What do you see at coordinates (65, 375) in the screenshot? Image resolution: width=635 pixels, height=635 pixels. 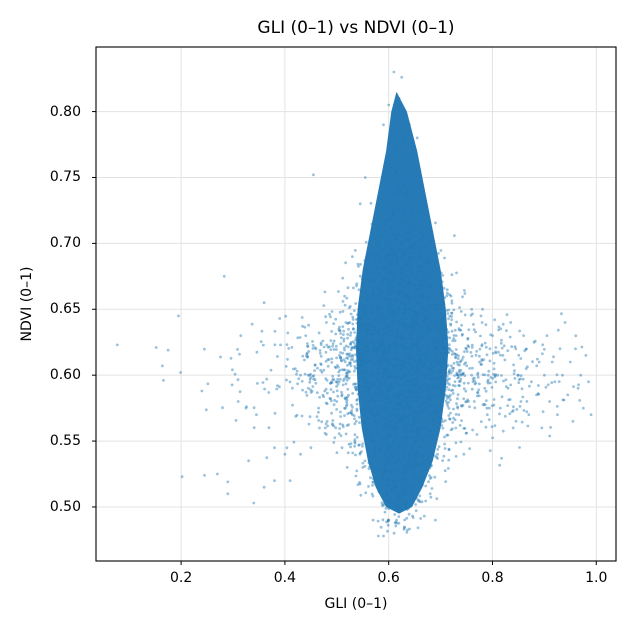 I see `y-tick-label: 0.60` at bounding box center [65, 375].